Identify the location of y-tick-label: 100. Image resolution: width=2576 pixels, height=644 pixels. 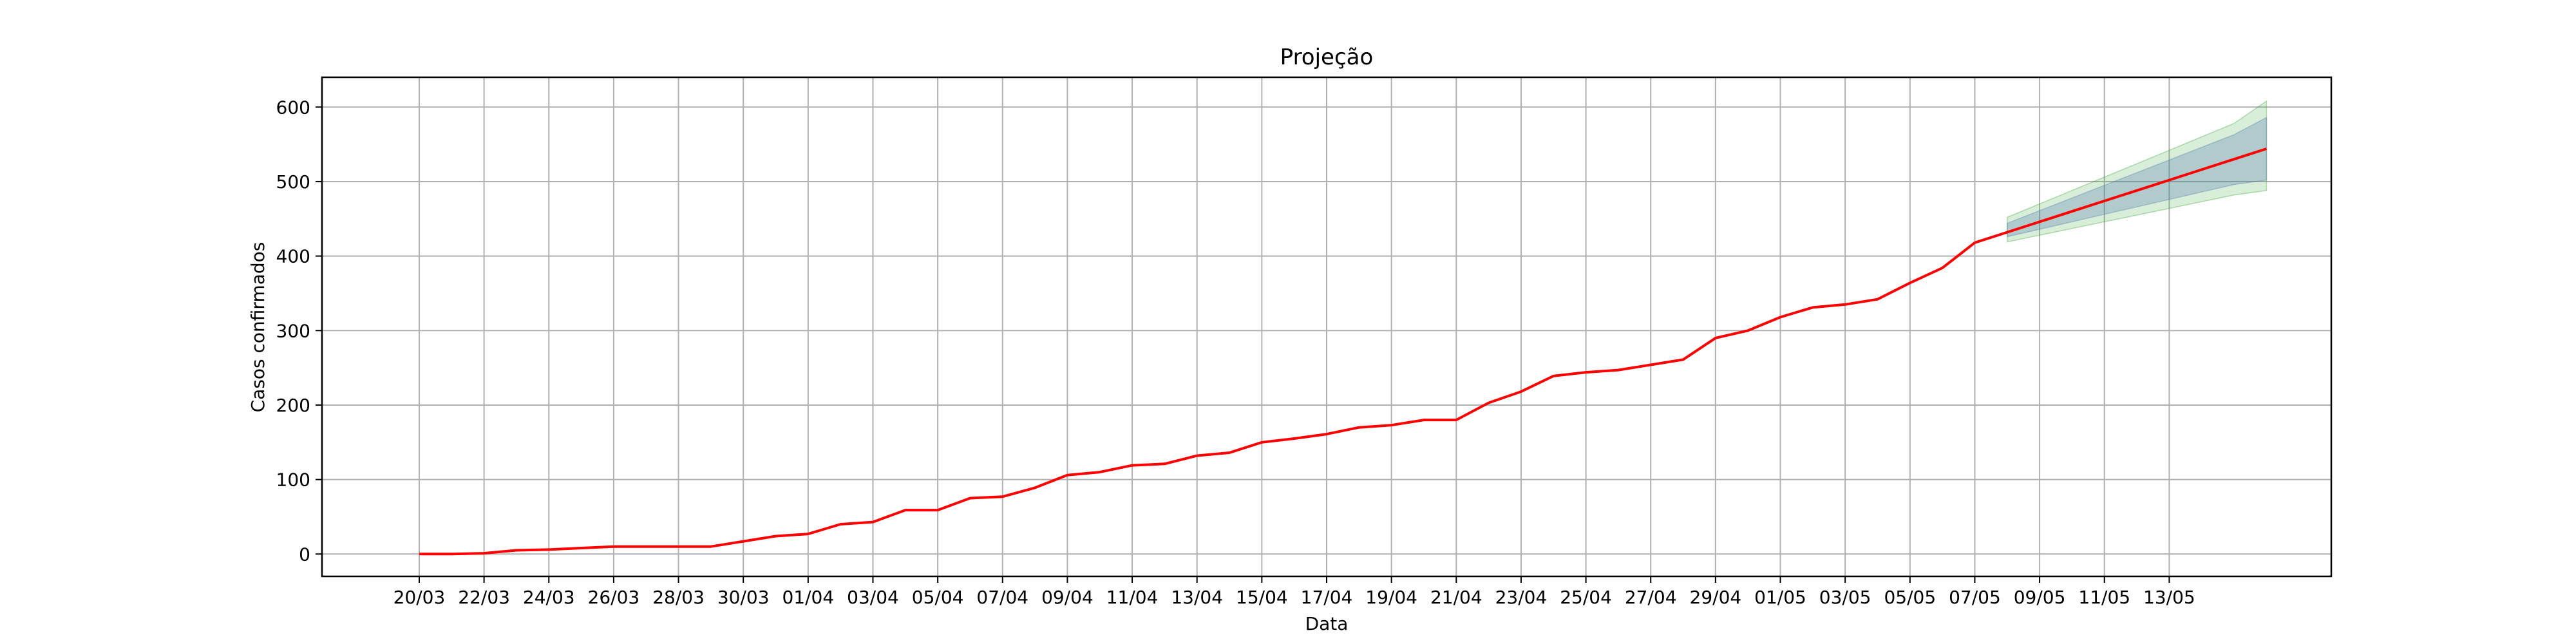
(293, 480).